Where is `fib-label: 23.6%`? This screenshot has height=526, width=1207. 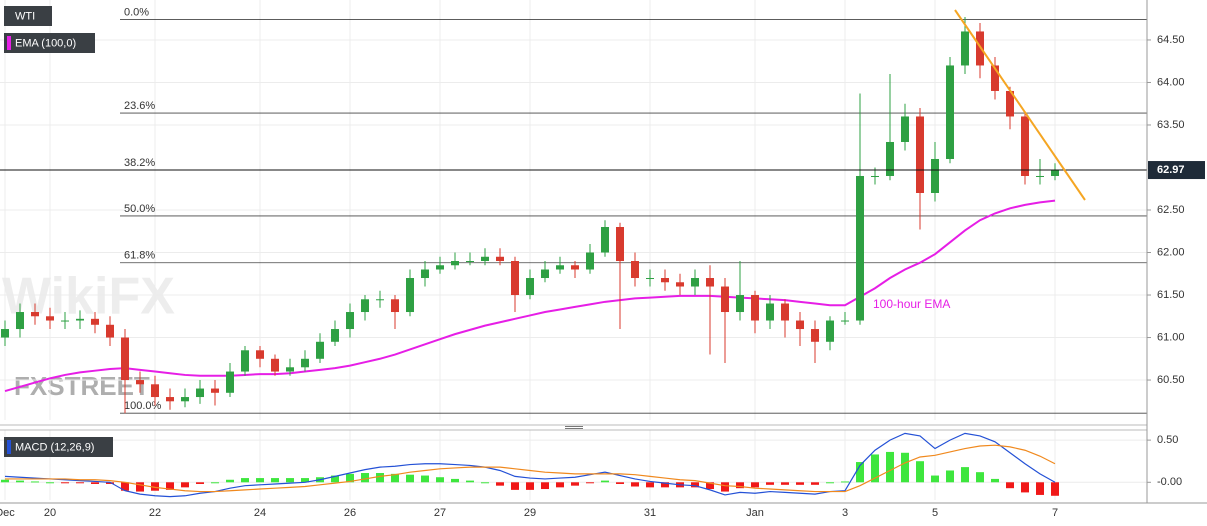
fib-label: 23.6% is located at coordinates (139, 106).